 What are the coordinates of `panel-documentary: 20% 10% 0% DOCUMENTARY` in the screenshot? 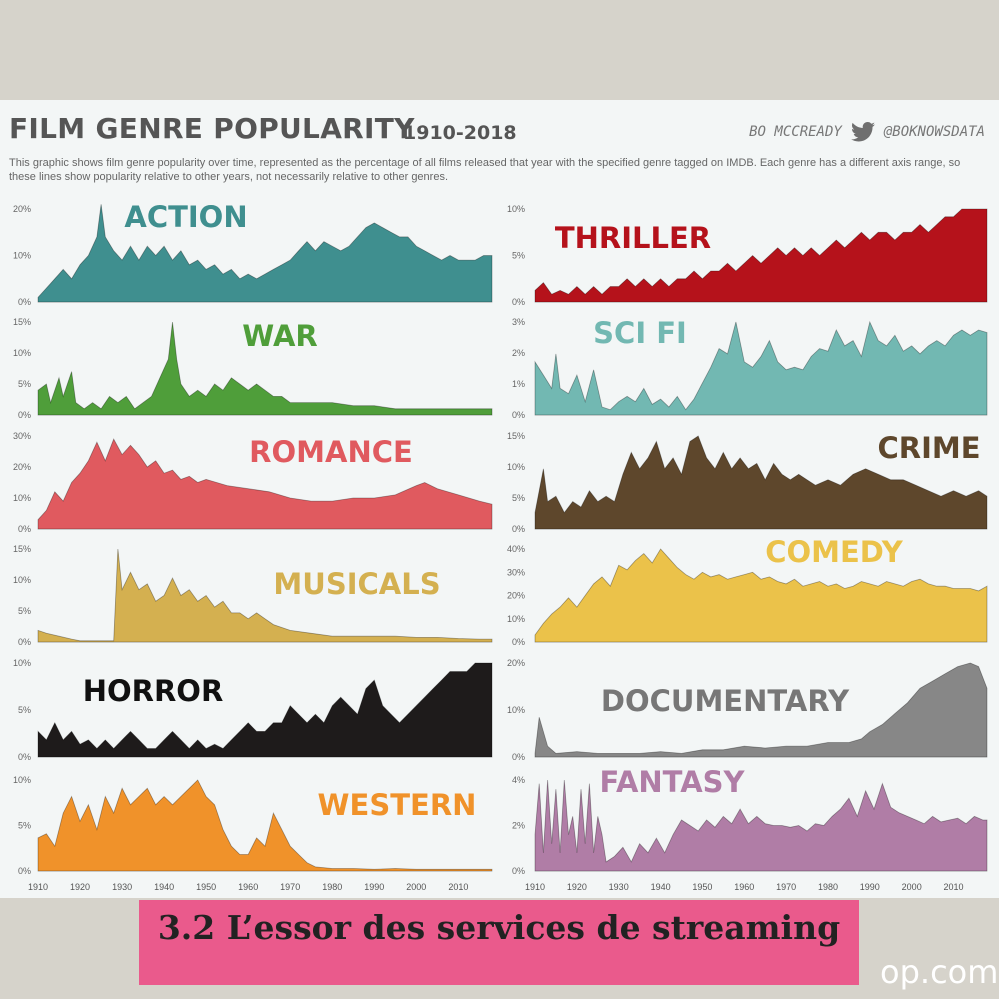 It's located at (747, 710).